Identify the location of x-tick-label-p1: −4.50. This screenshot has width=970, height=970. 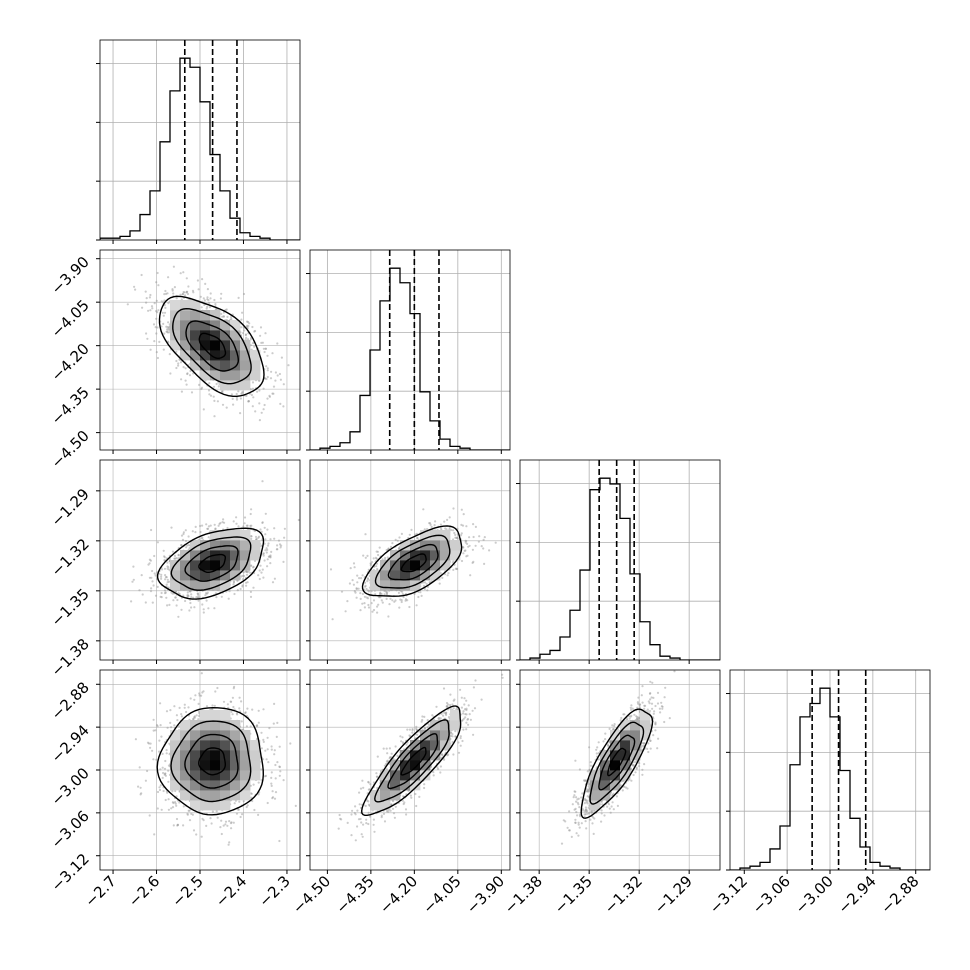
(311, 894).